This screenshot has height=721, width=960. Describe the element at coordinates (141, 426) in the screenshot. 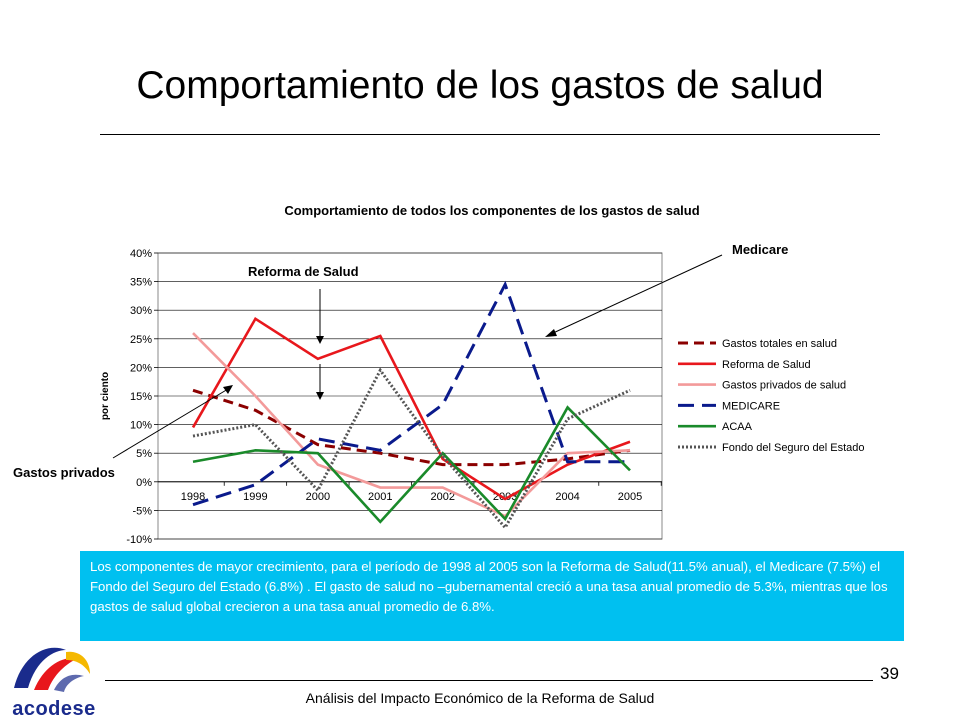

I see `y-tick-label: 10%` at that location.